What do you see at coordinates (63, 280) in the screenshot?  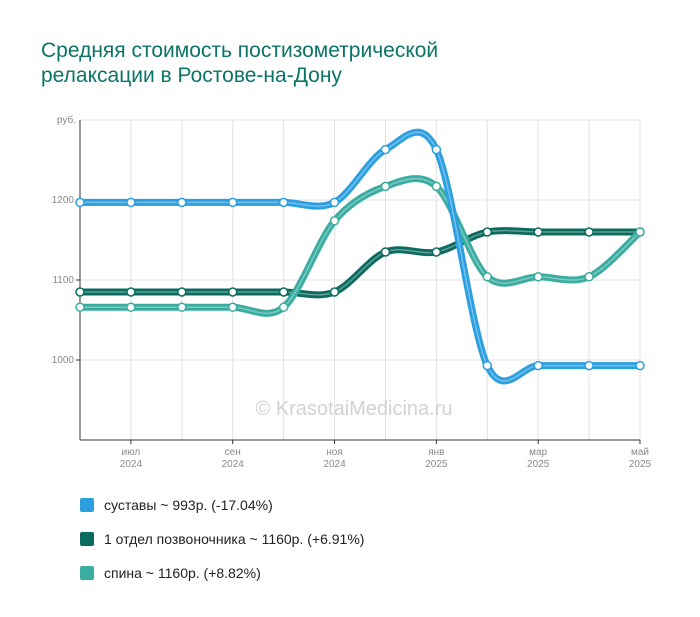 I see `y-tick-label: 1100` at bounding box center [63, 280].